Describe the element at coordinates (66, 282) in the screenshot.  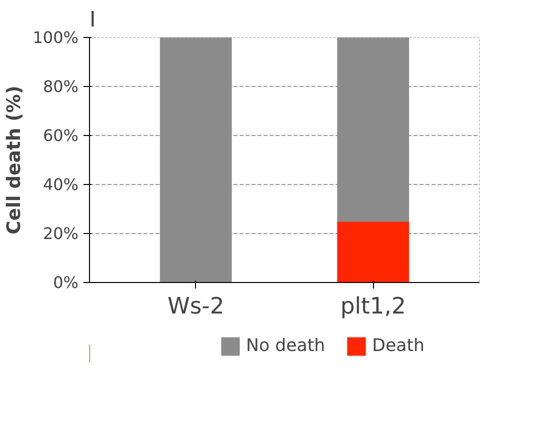
I see `y-tick-label: 0%` at that location.